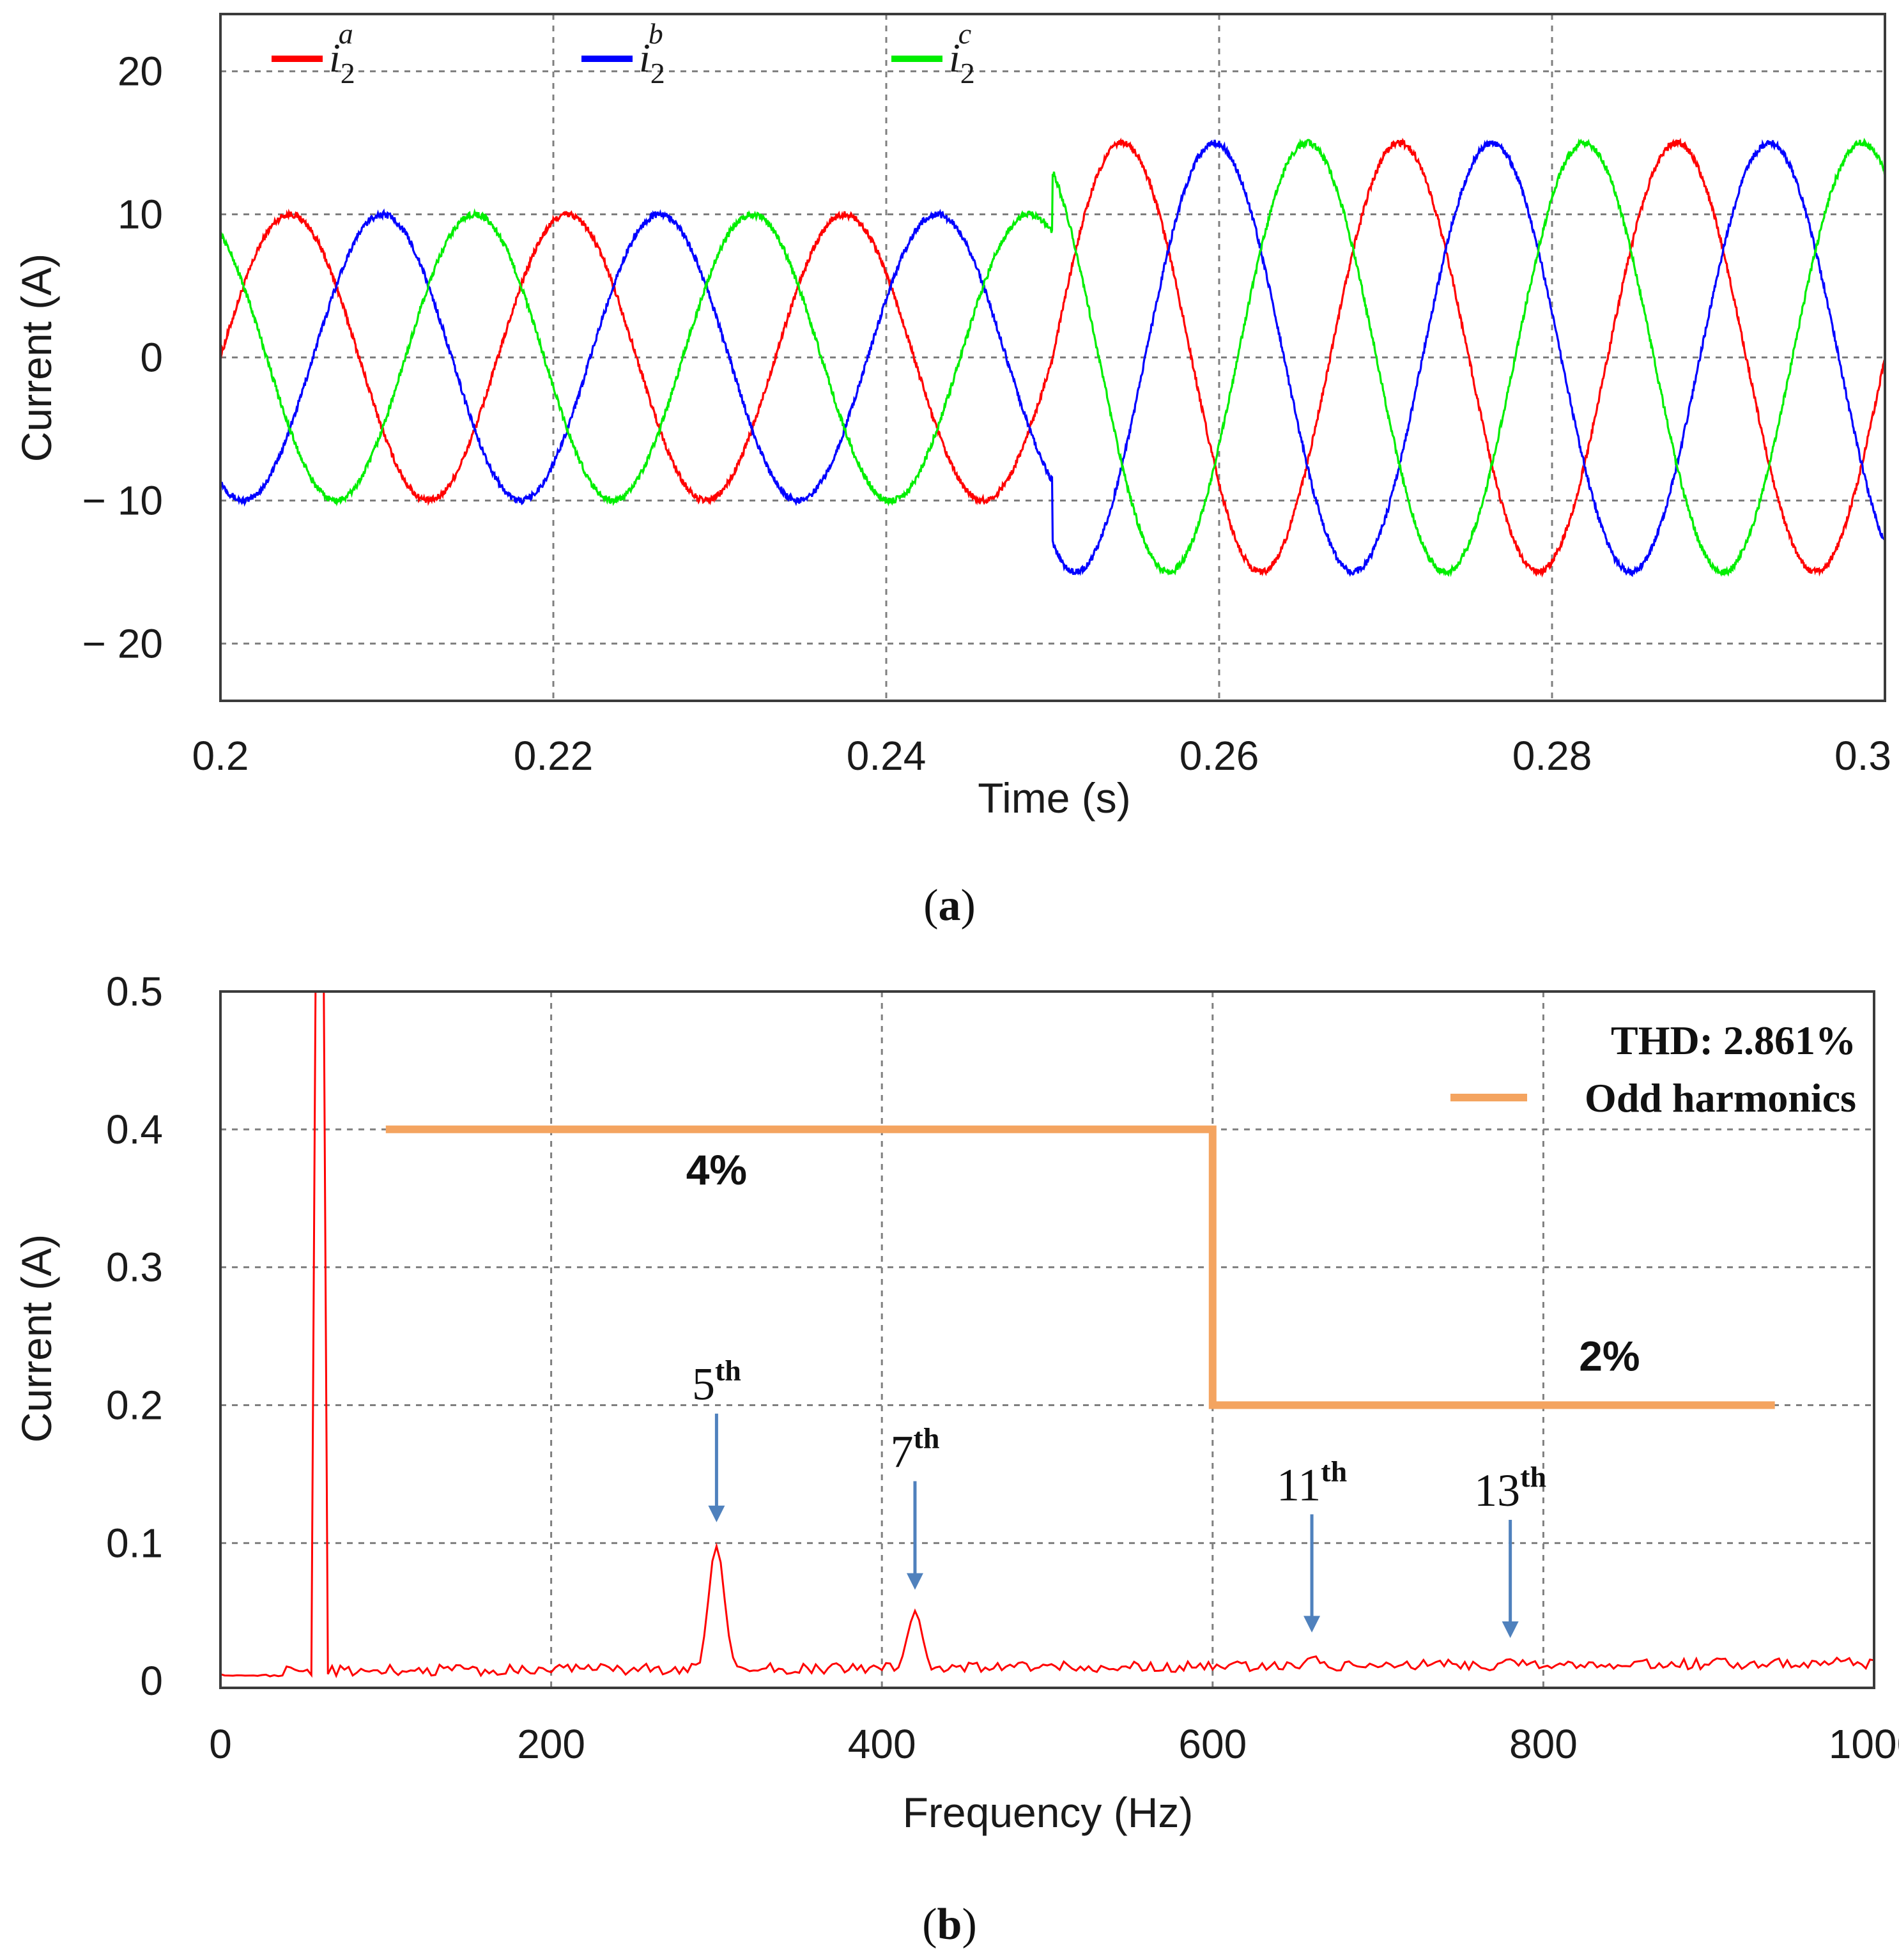 The height and width of the screenshot is (1960, 1899). What do you see at coordinates (342, 53) in the screenshot?
I see `legend-label-i2a: i2a` at bounding box center [342, 53].